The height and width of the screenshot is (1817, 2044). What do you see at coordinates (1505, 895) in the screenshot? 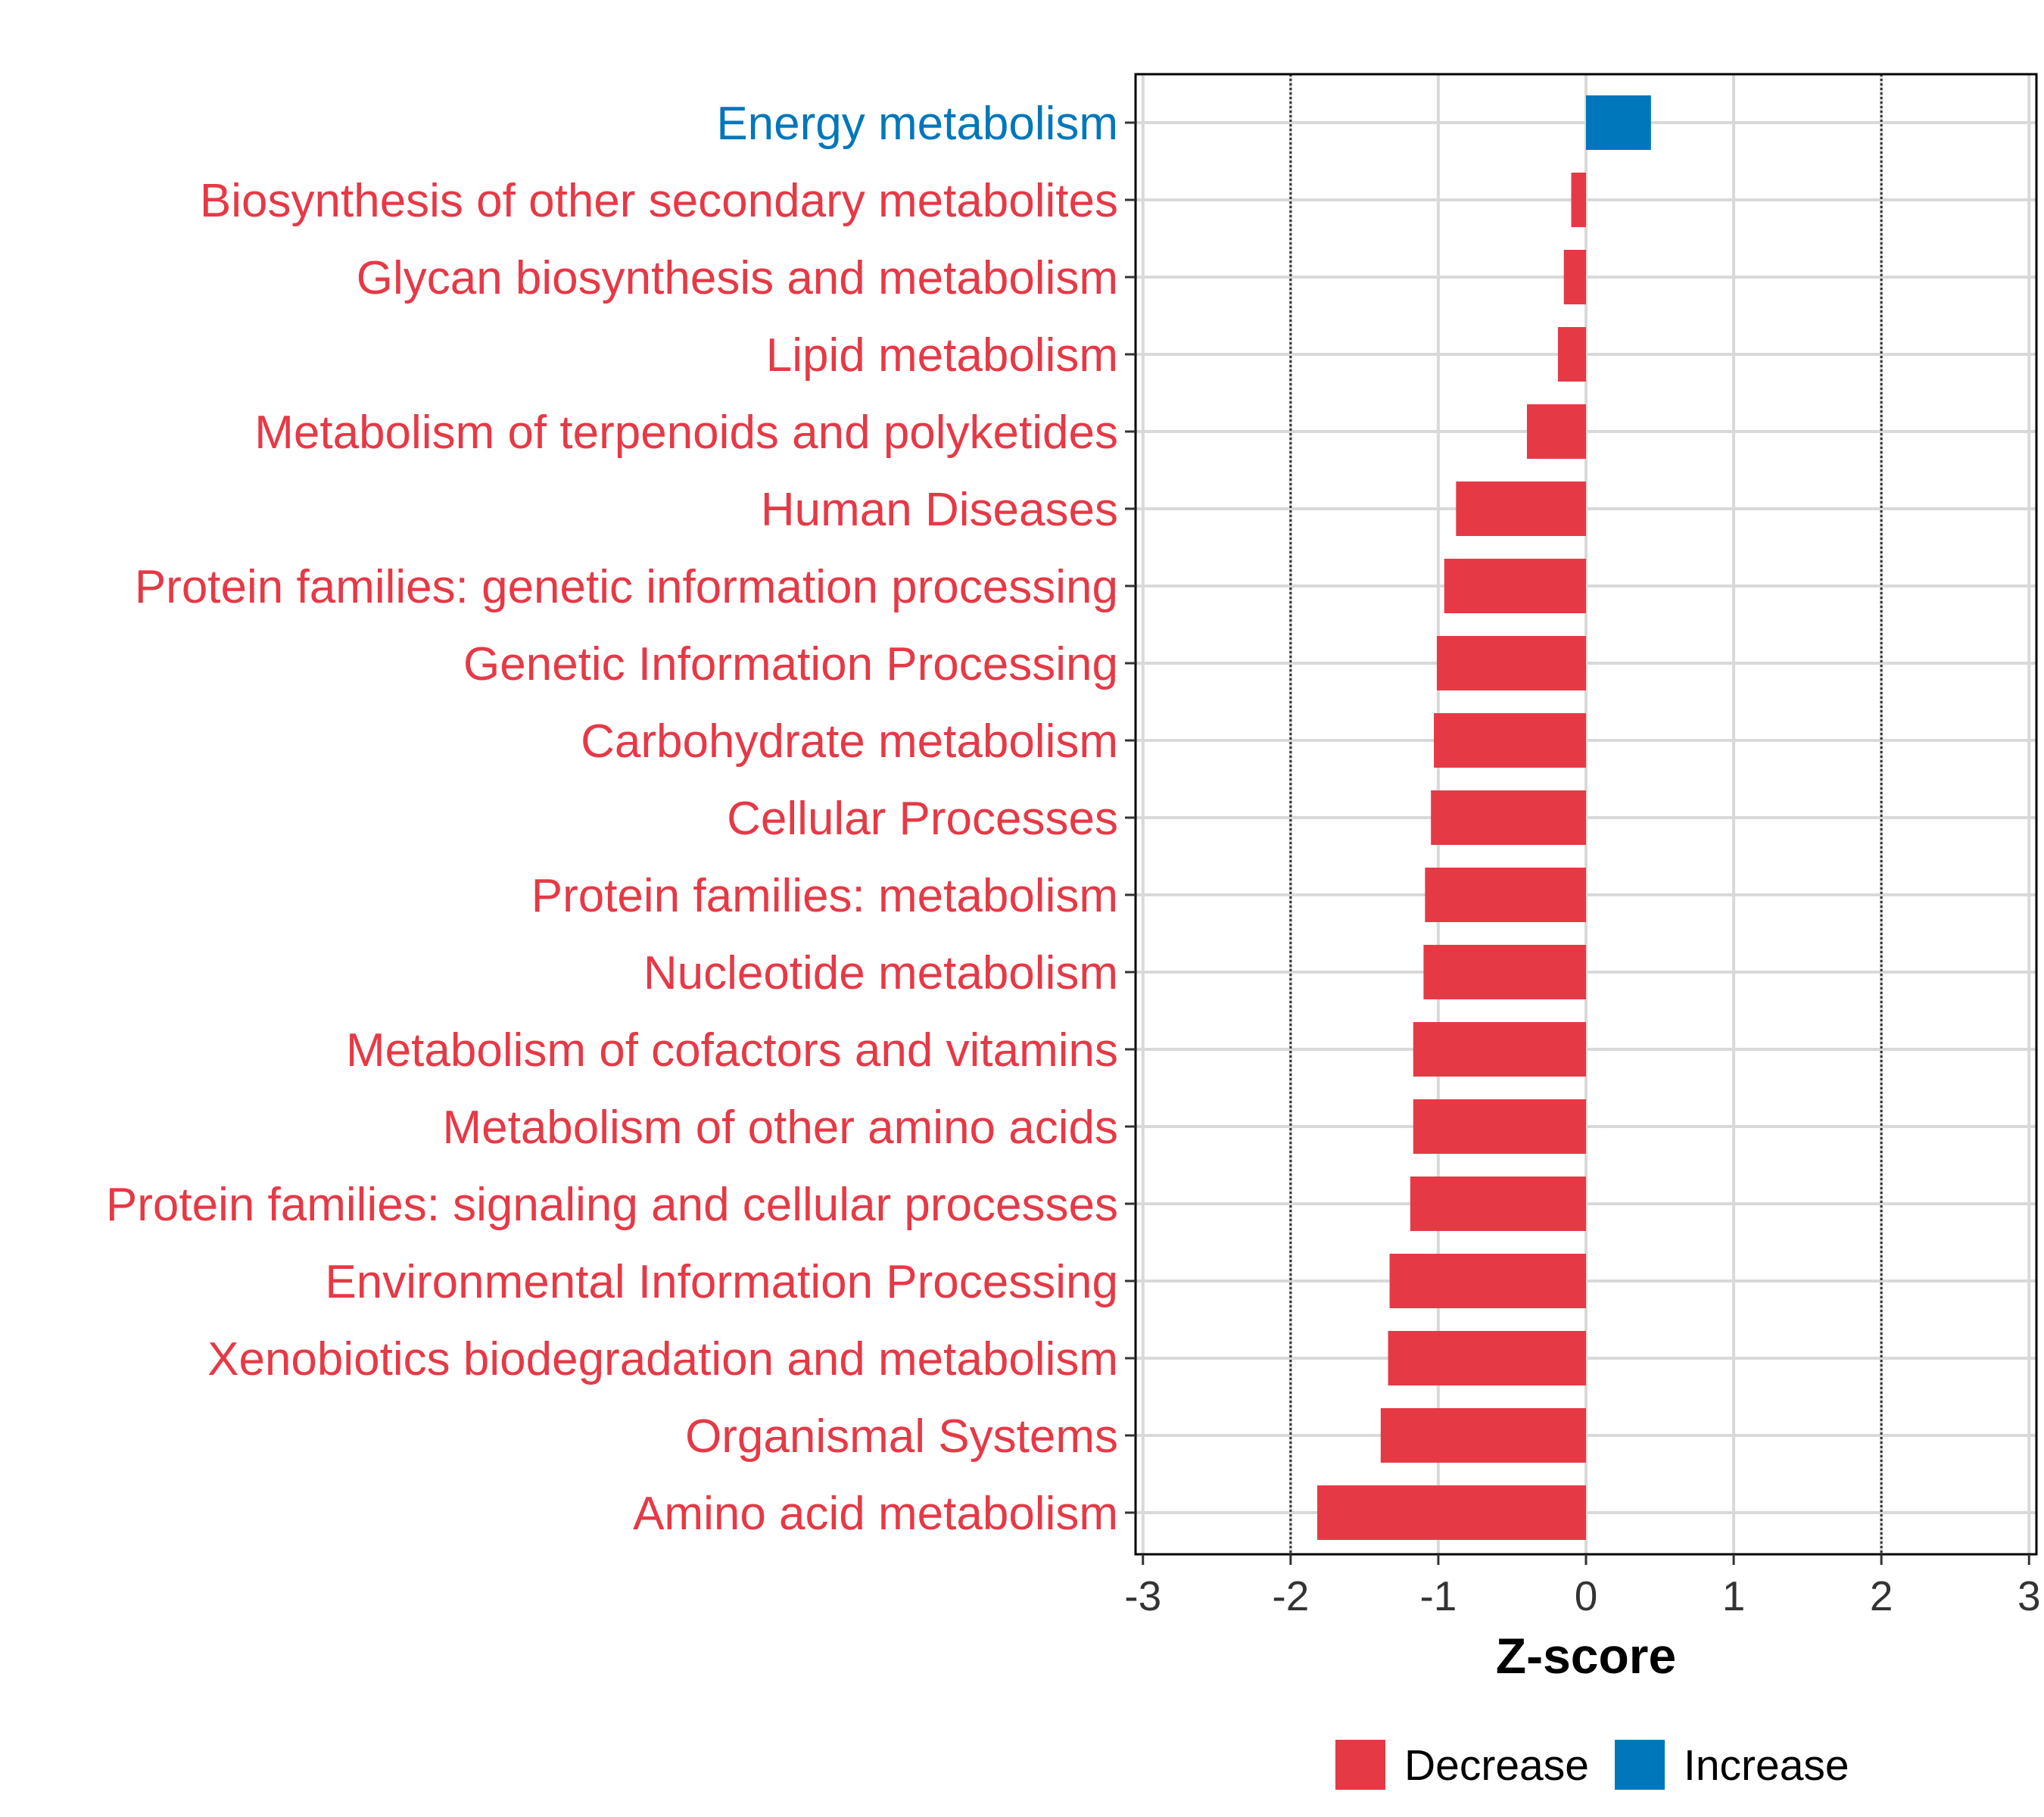
I see `bar-protein-families-metabolism` at bounding box center [1505, 895].